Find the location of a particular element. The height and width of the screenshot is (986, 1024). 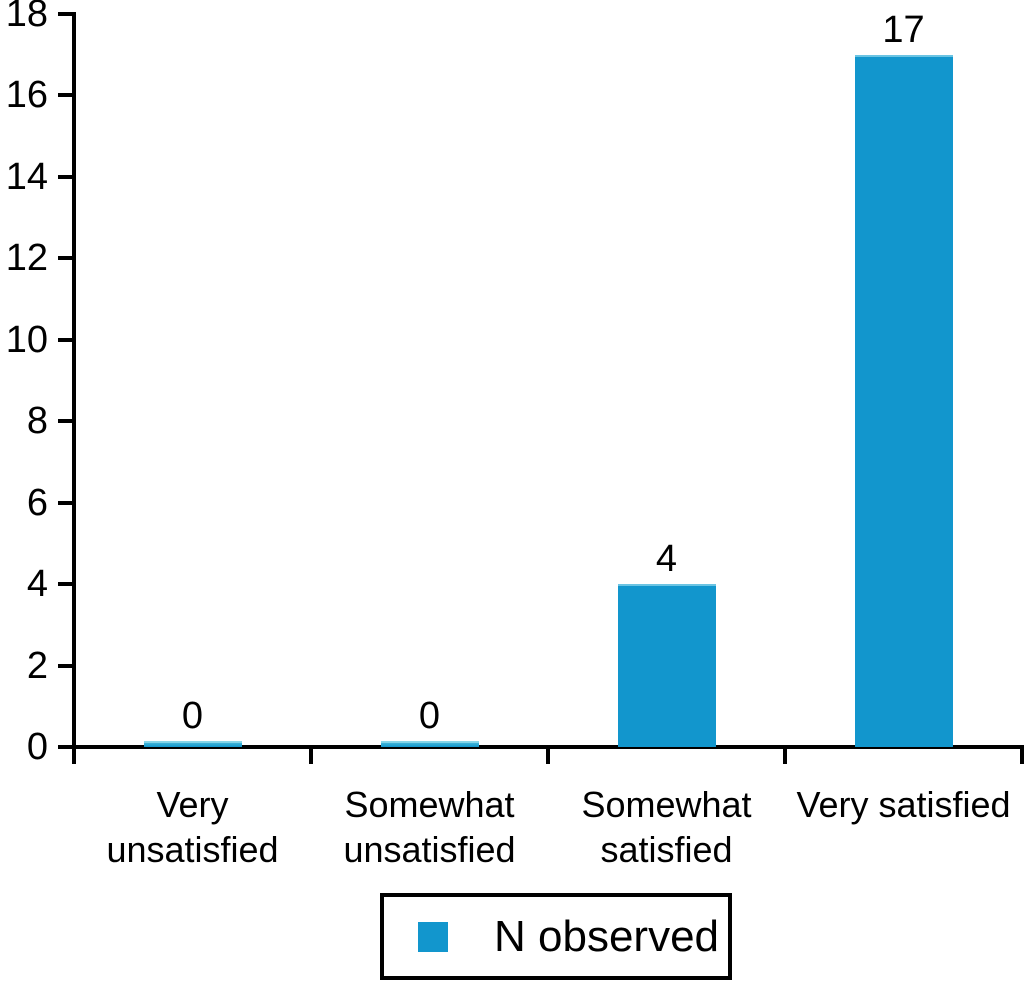

category-label: Somewhat satisfied is located at coordinates (666, 827).